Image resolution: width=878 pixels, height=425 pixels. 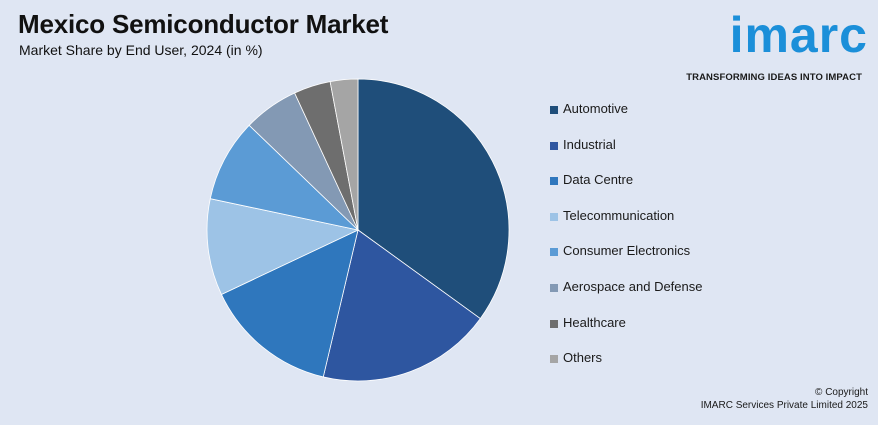 I want to click on pie-slice-automotive, so click(x=433, y=199).